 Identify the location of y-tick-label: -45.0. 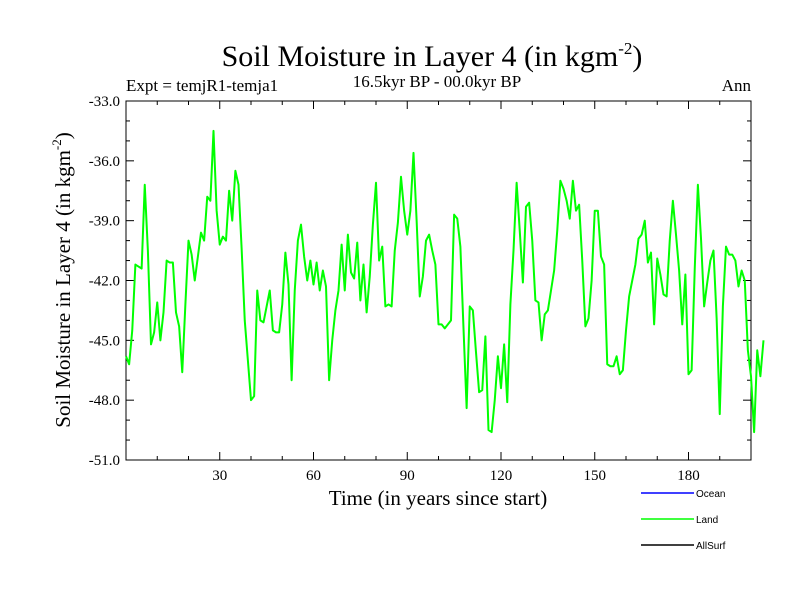
(104, 341).